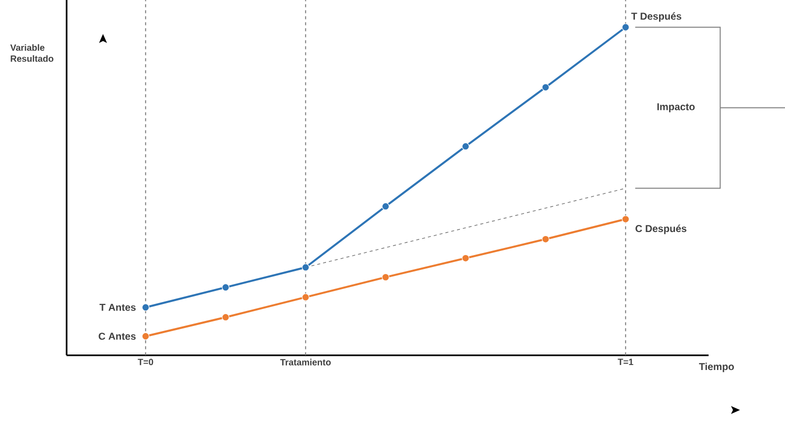  Describe the element at coordinates (676, 107) in the screenshot. I see `annotation: Impacto` at that location.